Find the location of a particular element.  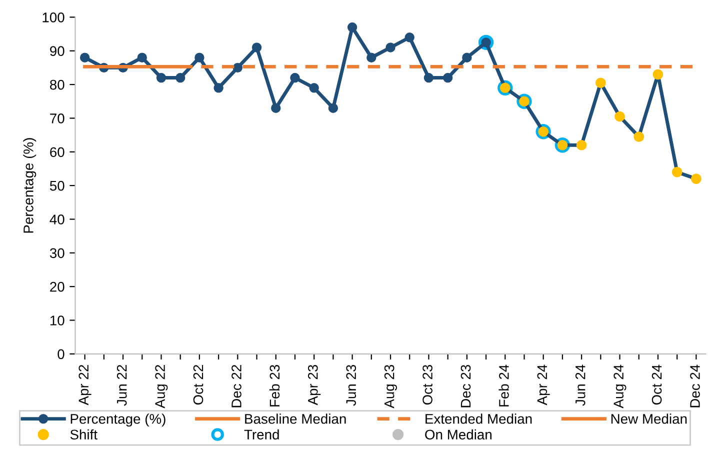

y-tick-label: 80 is located at coordinates (57, 85).